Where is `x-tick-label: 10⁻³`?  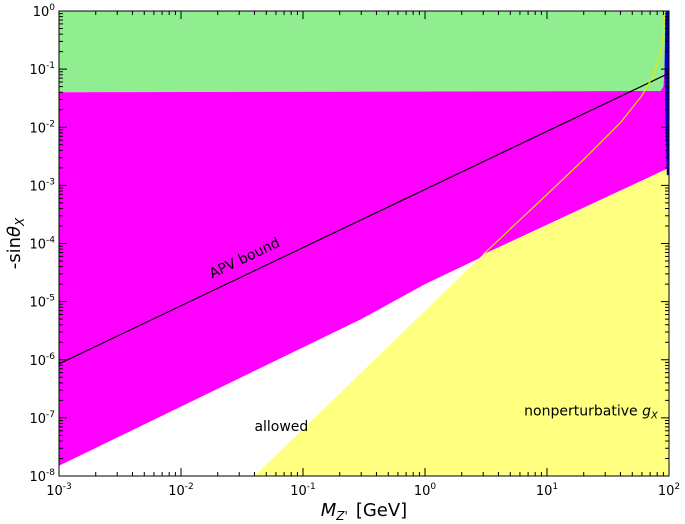
x-tick-label: 10⁻³ is located at coordinates (59, 490).